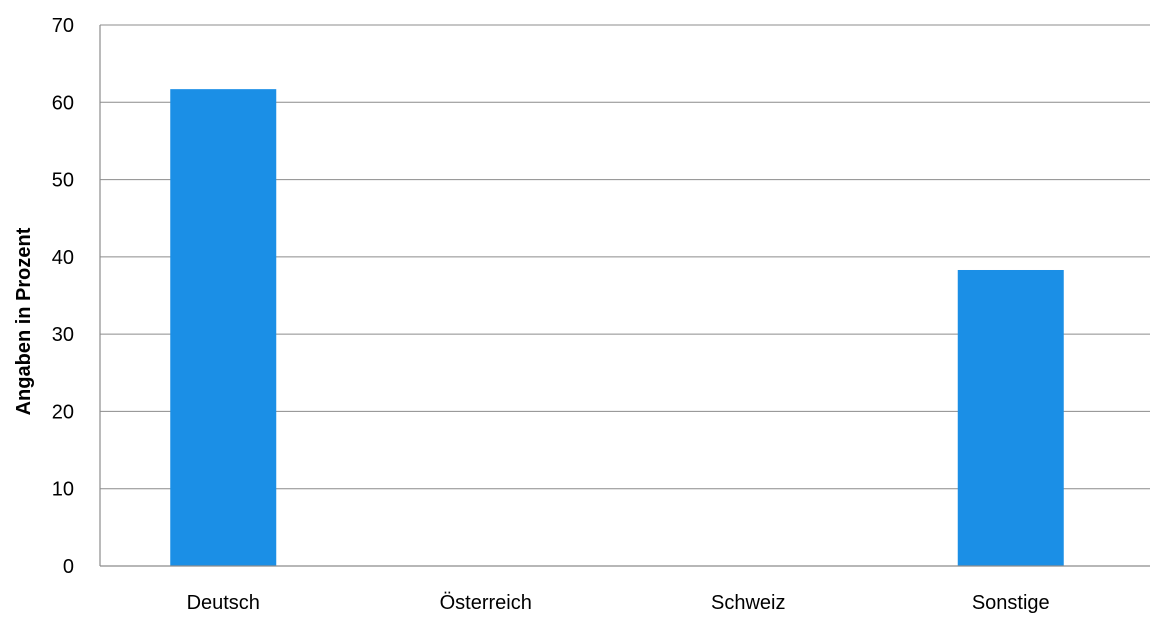  Describe the element at coordinates (68, 567) in the screenshot. I see `y-tick-label: 0` at that location.